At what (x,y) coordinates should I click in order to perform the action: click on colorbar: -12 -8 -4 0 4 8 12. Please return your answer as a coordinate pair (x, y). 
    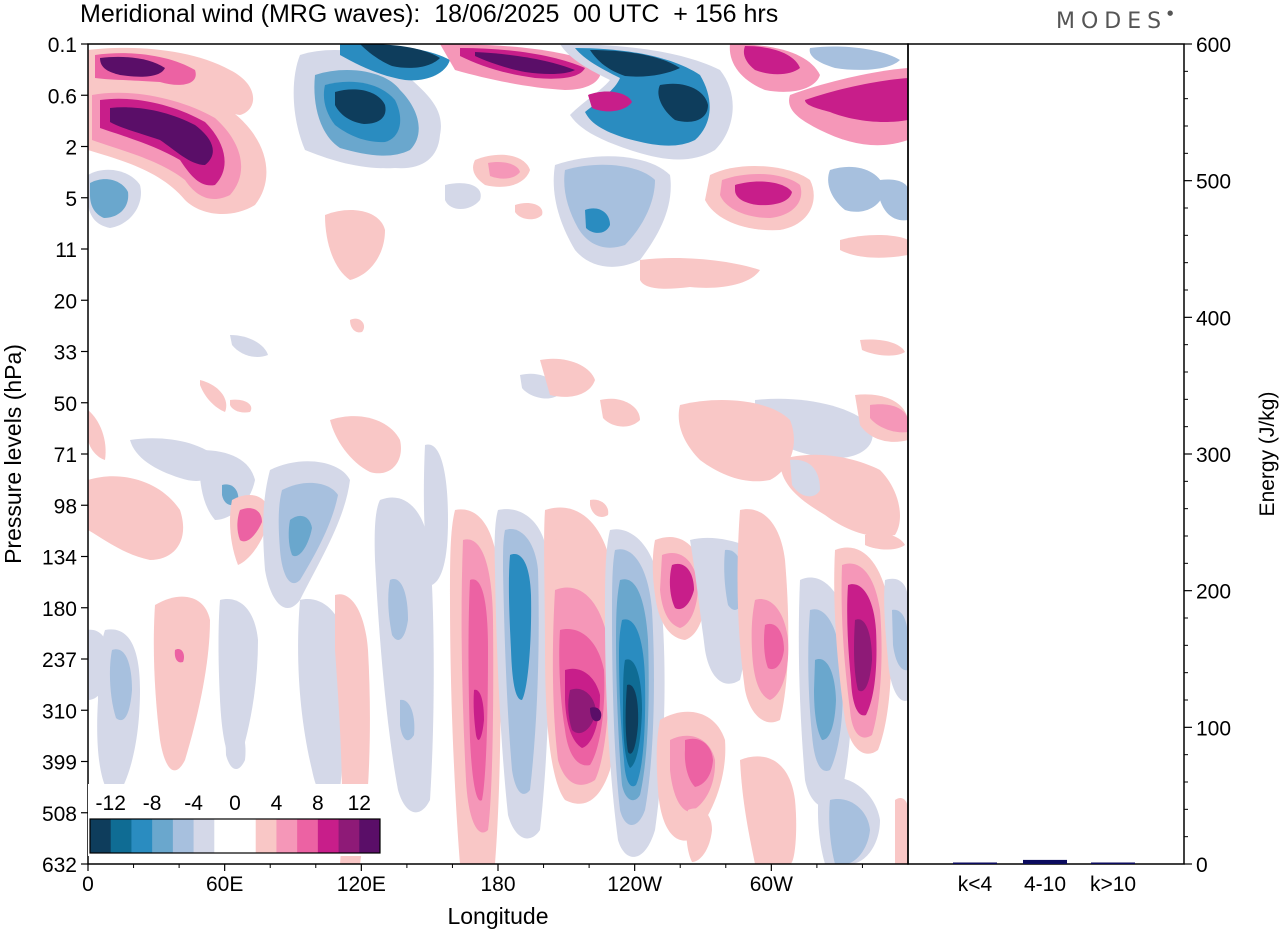
    Looking at the image, I should click on (235, 820).